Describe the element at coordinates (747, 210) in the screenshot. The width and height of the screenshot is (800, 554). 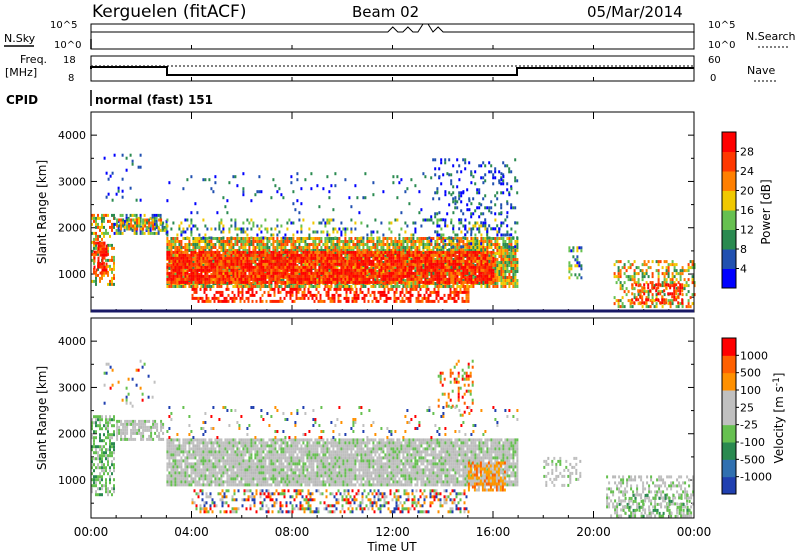
I see `colorbar-tick-label: 16` at that location.